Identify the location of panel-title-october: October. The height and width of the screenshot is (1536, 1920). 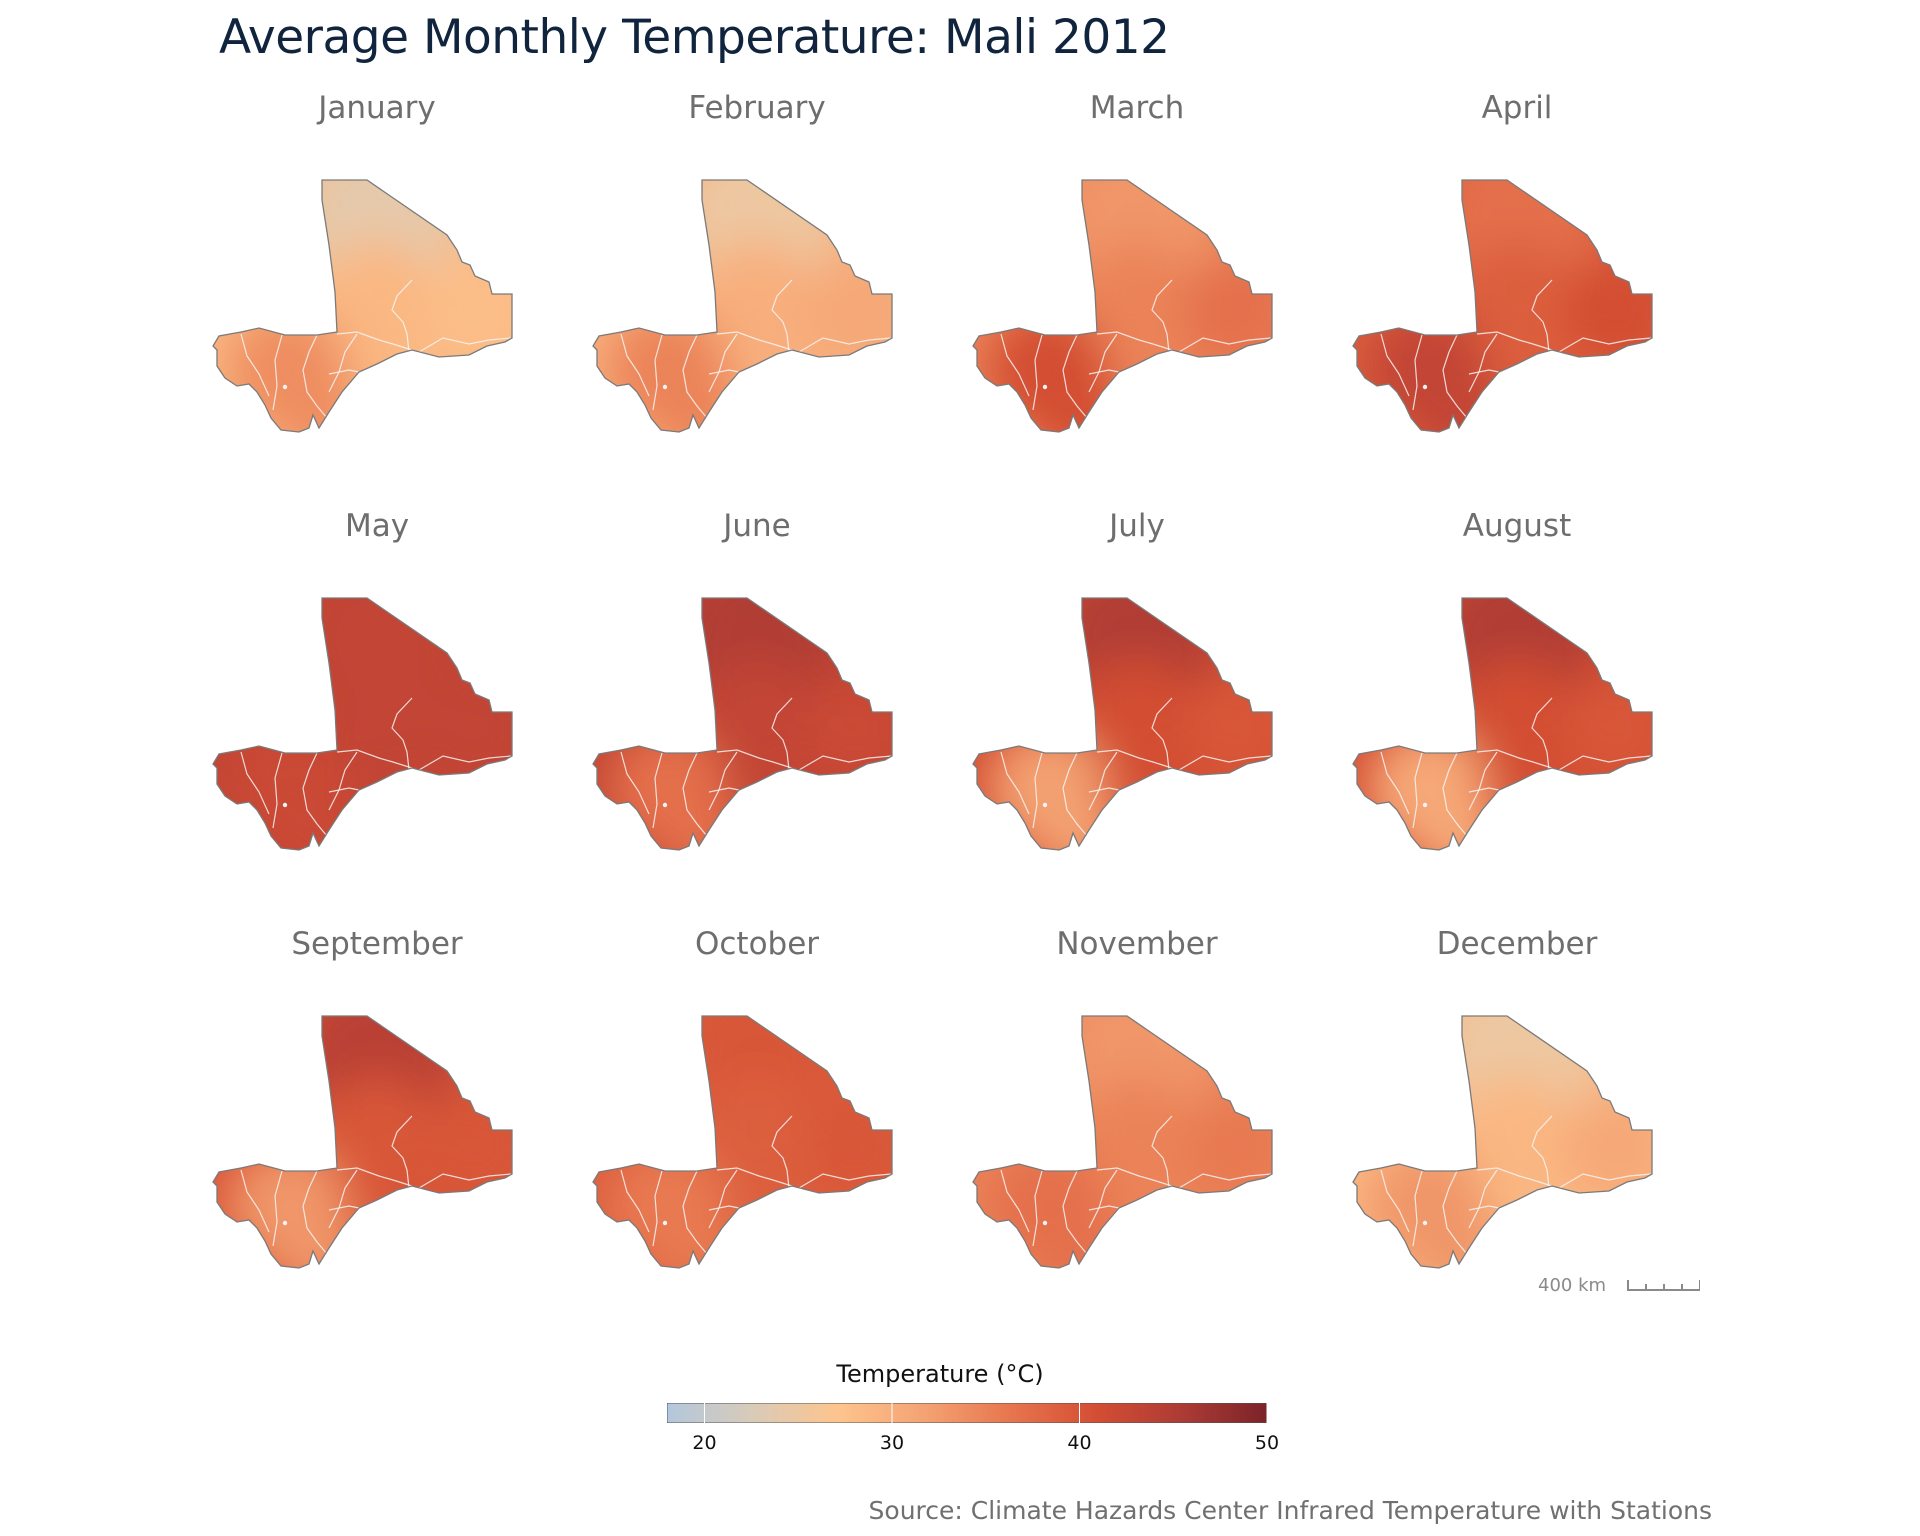
(757, 944).